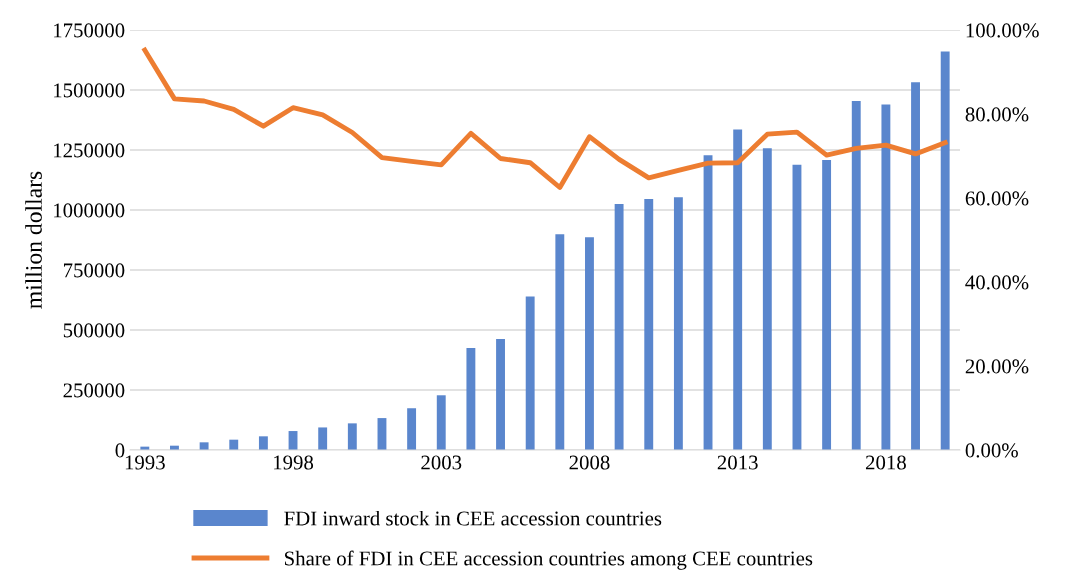 This screenshot has height=577, width=1066. Describe the element at coordinates (89, 90) in the screenshot. I see `y-tick-label: 1500000` at that location.